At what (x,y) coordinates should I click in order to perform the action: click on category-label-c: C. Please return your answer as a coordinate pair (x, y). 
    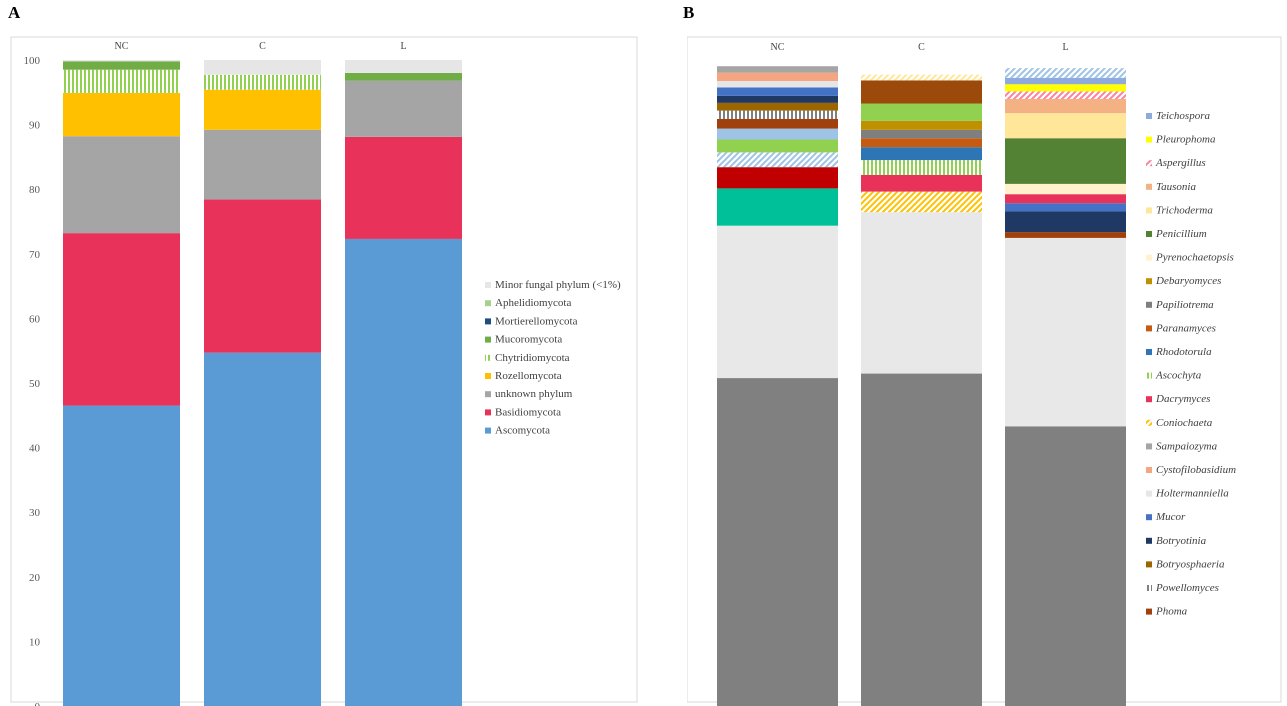
    Looking at the image, I should click on (262, 46).